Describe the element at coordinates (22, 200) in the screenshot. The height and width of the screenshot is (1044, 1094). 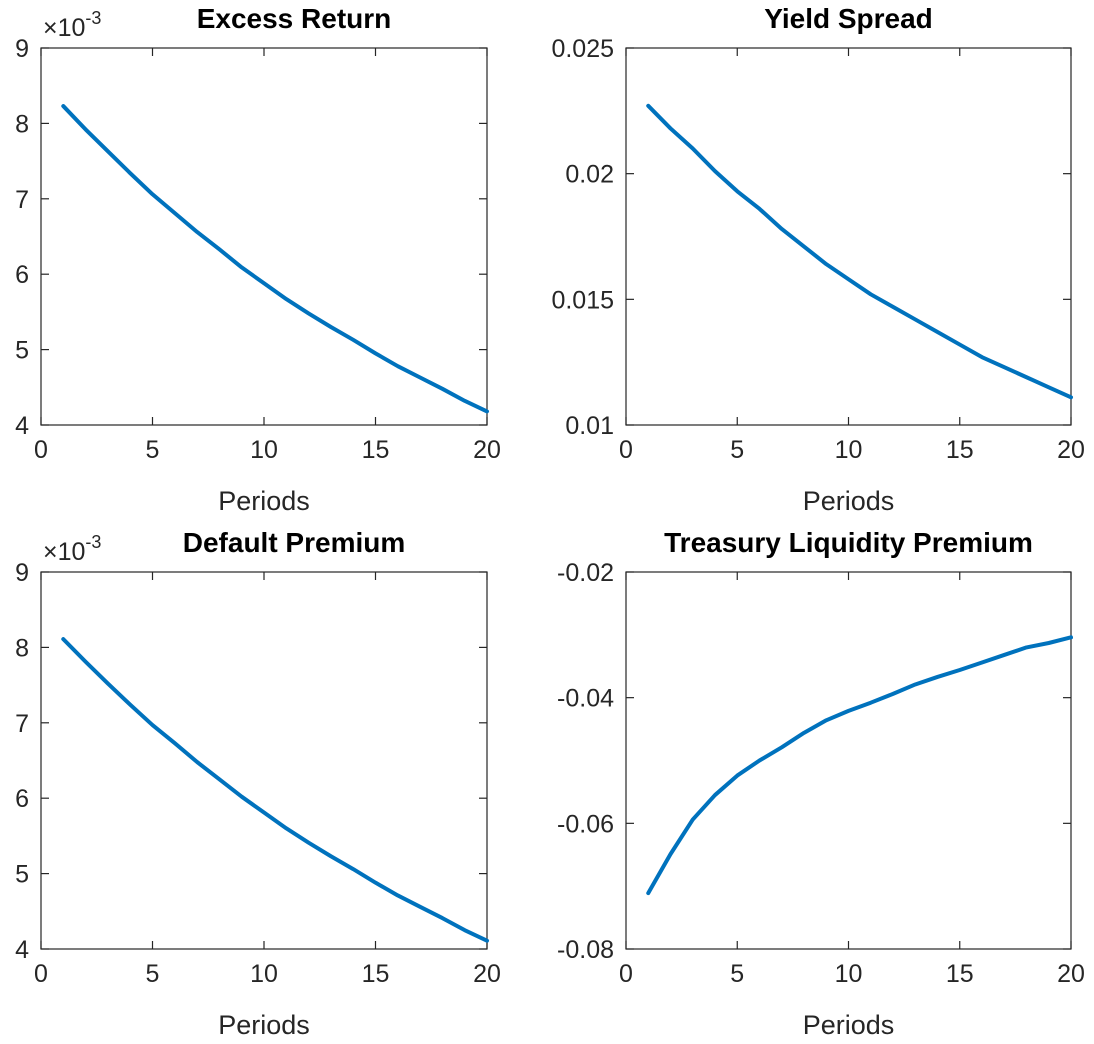
I see `excess-return-y-tick-label: 7` at that location.